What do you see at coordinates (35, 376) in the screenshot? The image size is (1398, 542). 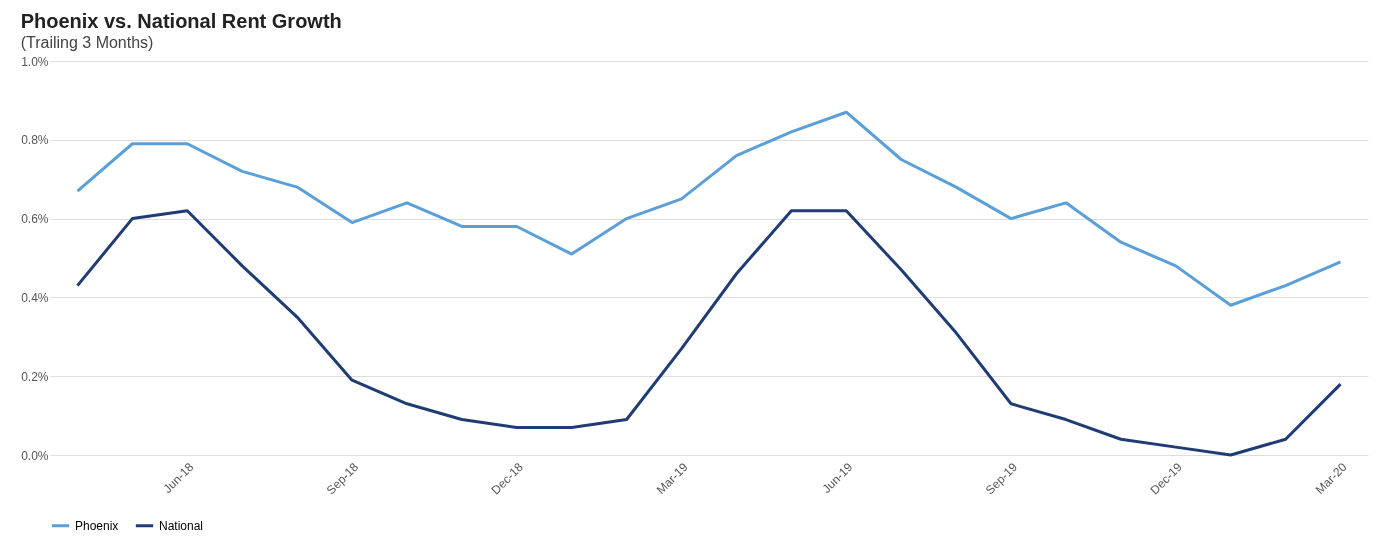 I see `y-tick-label: 0.2%` at bounding box center [35, 376].